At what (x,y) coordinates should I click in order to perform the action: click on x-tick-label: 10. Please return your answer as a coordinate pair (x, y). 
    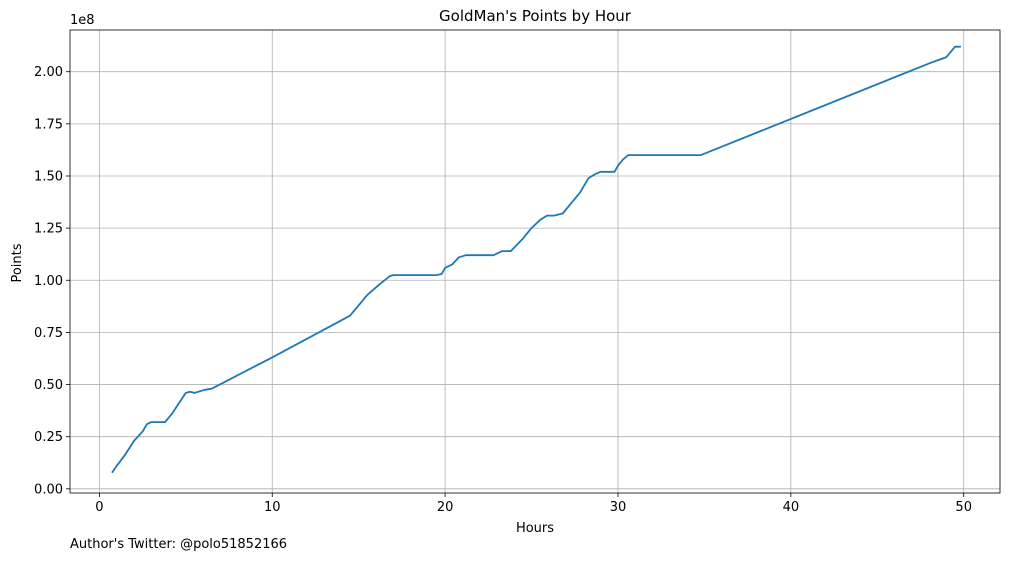
    Looking at the image, I should click on (272, 507).